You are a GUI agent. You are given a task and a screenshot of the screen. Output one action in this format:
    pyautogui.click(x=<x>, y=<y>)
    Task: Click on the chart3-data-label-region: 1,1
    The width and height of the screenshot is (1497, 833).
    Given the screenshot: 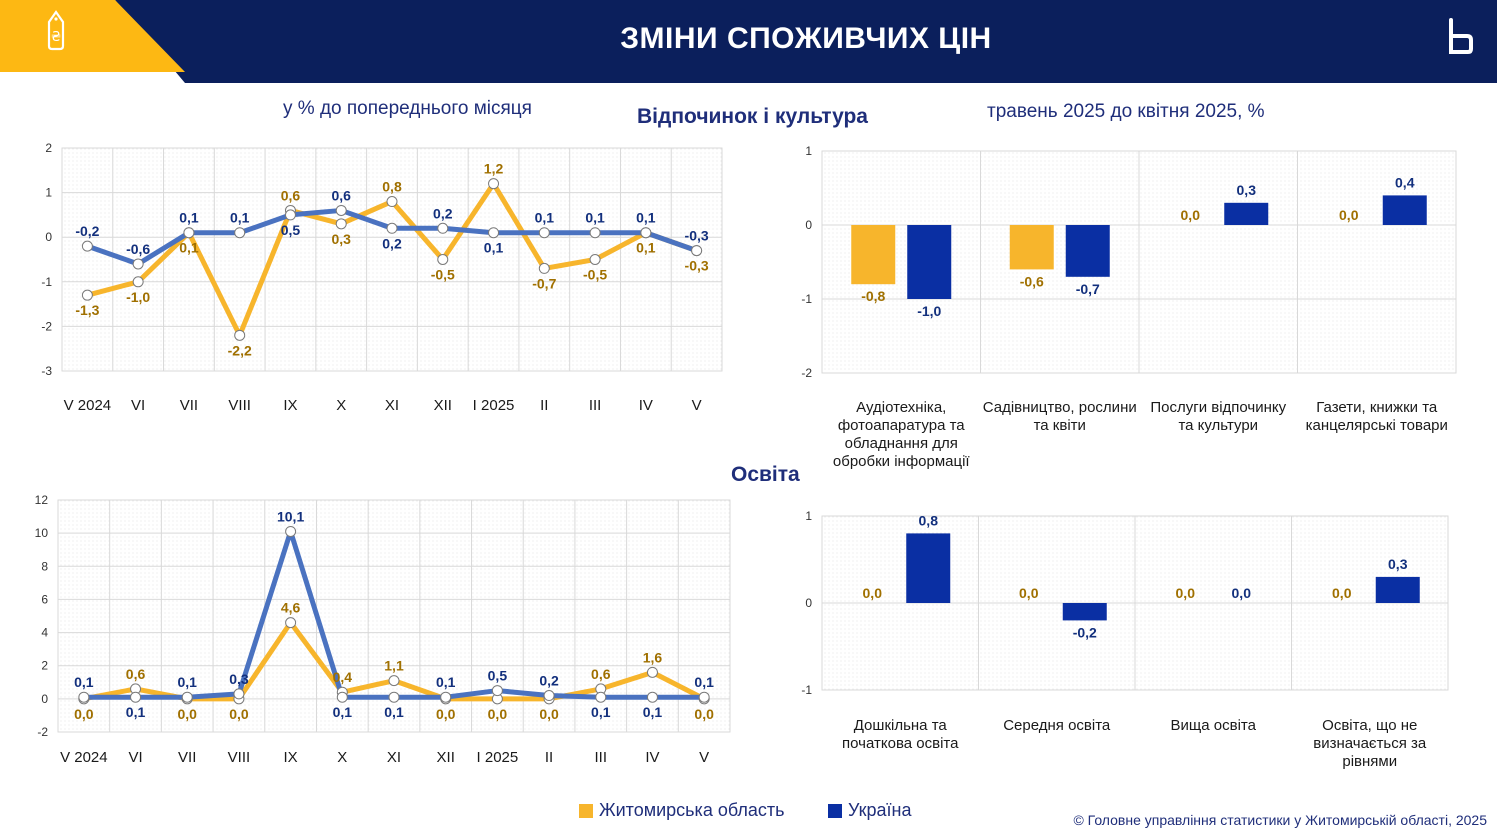 What is the action you would take?
    pyautogui.click(x=394, y=666)
    